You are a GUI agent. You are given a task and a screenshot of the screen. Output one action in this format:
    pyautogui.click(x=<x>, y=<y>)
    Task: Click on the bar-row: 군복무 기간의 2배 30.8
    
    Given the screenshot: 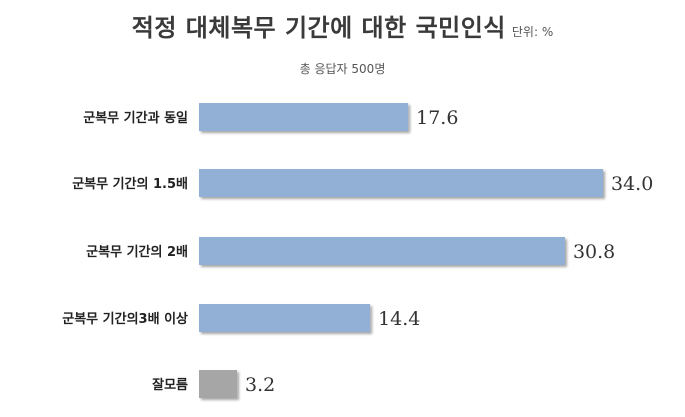 What is the action you would take?
    pyautogui.click(x=350, y=251)
    